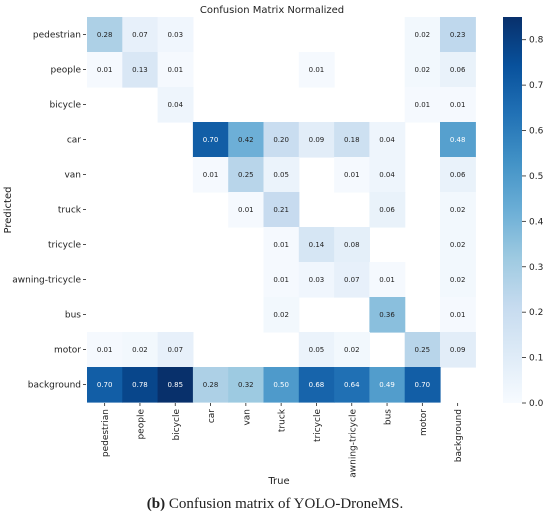  What do you see at coordinates (73, 316) in the screenshot?
I see `y-tick-label: bus` at bounding box center [73, 316].